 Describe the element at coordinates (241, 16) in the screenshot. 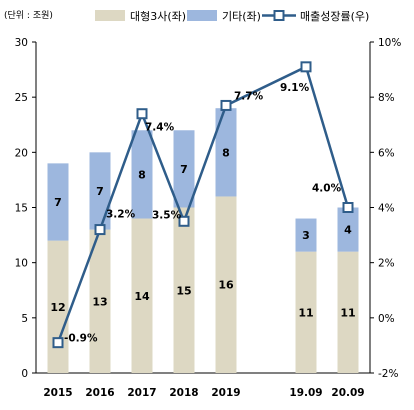

I see `legend-label-other: 기타(좌)` at that location.